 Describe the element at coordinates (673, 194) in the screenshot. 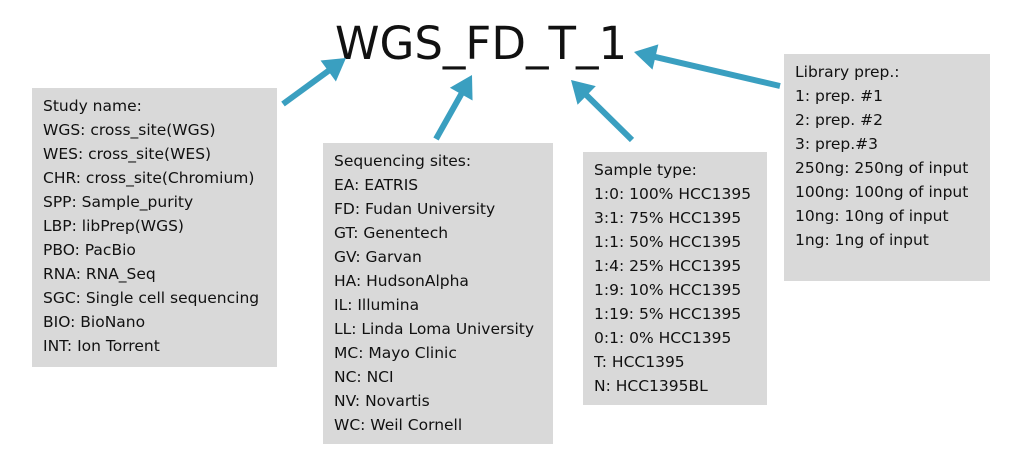

I see `sample-type-item: 1:0: 100% HCC1395` at that location.